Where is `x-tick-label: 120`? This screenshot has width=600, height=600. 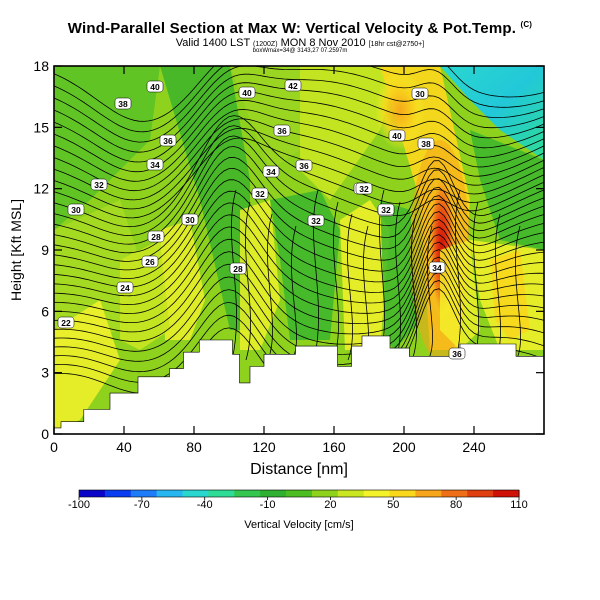 x-tick-label: 120 is located at coordinates (264, 447).